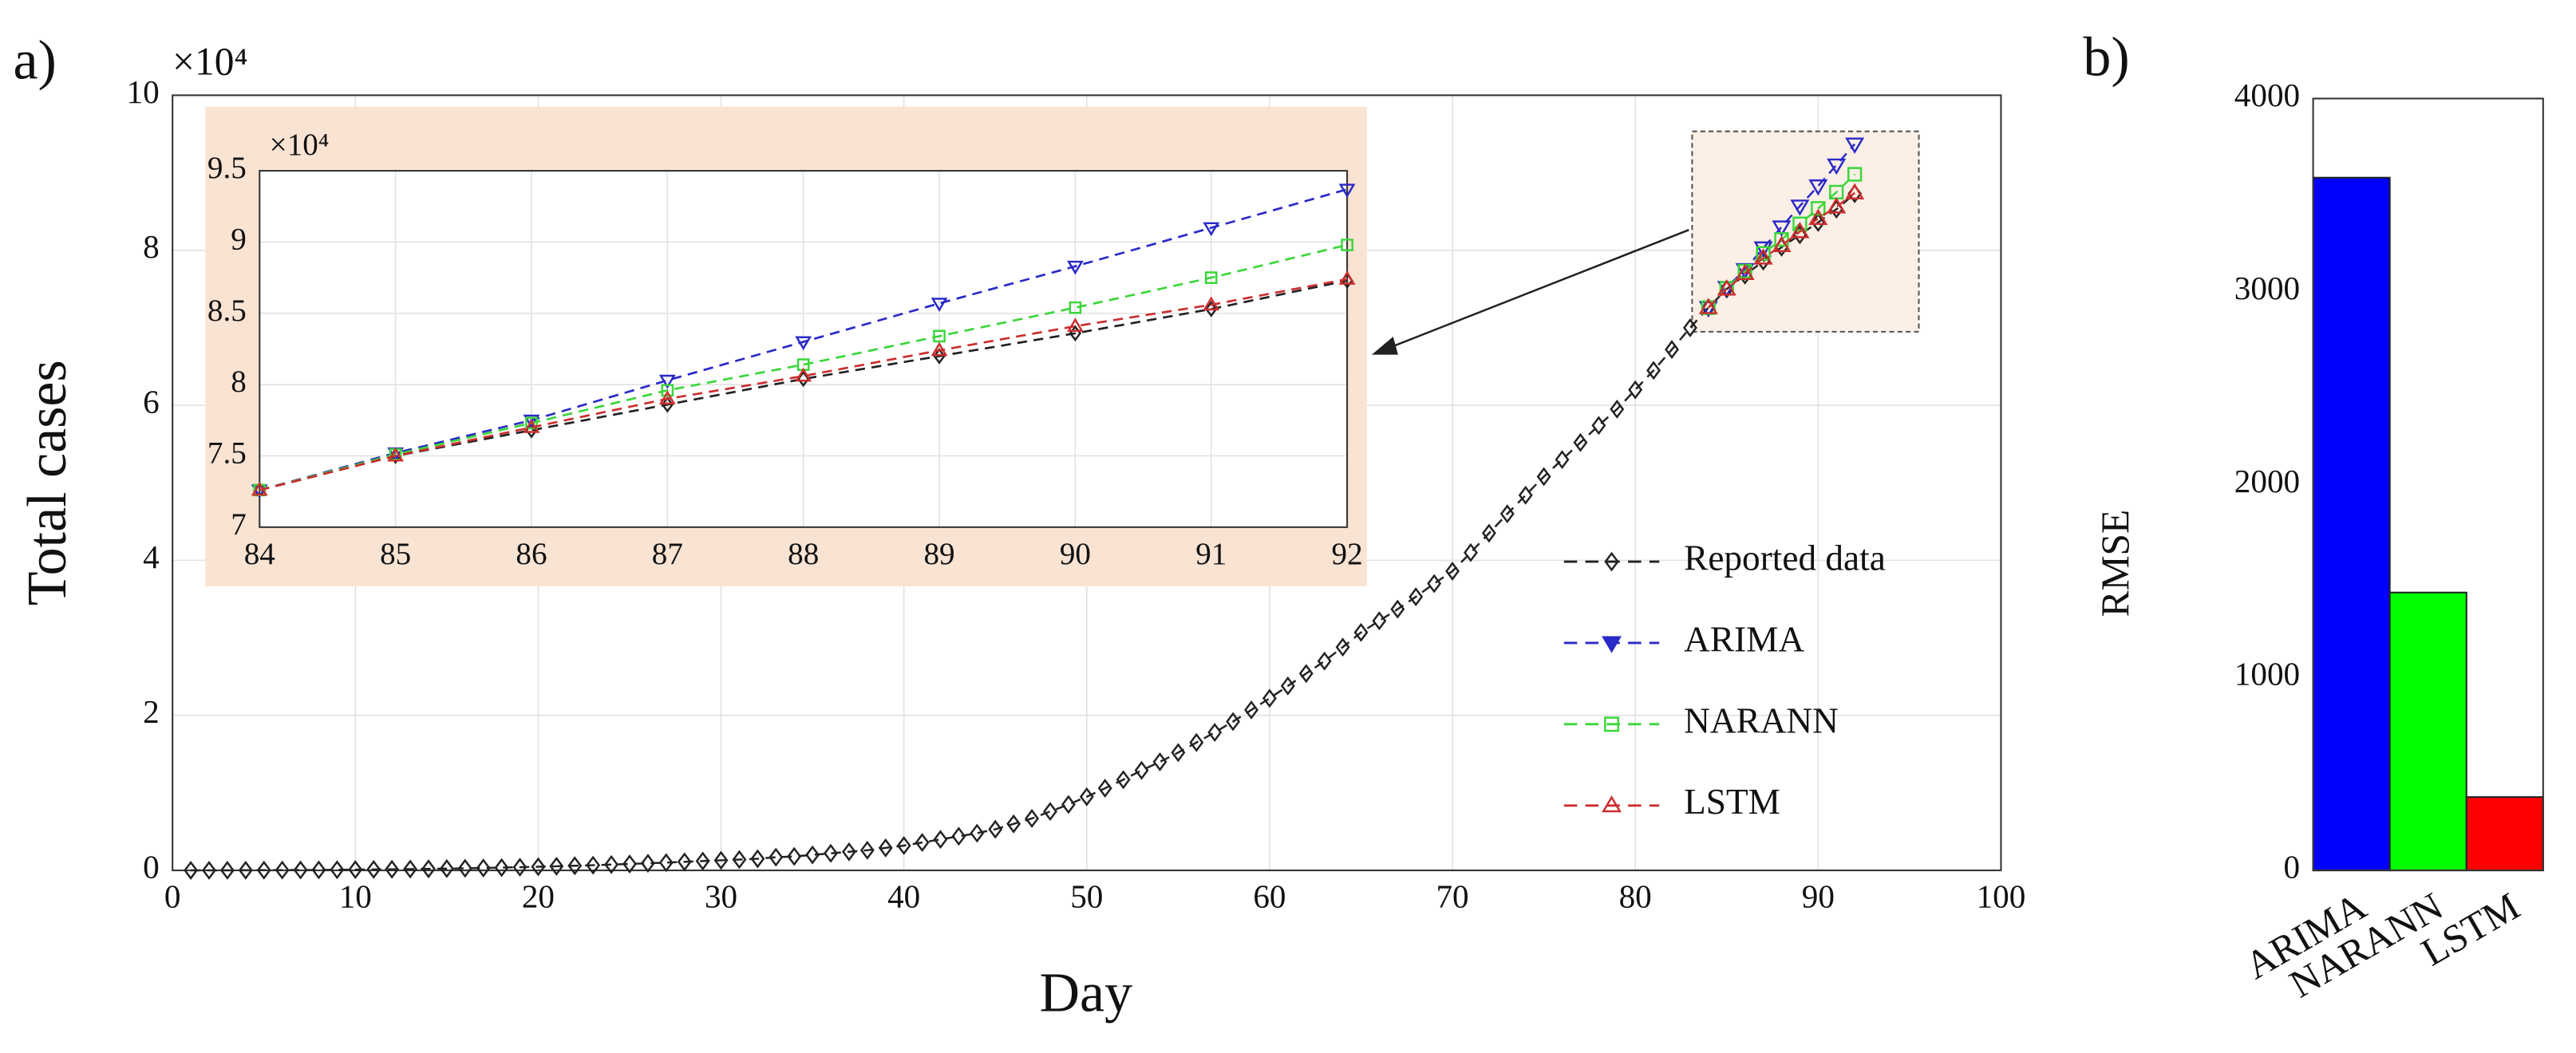  I want to click on plot-frame, so click(2428, 484).